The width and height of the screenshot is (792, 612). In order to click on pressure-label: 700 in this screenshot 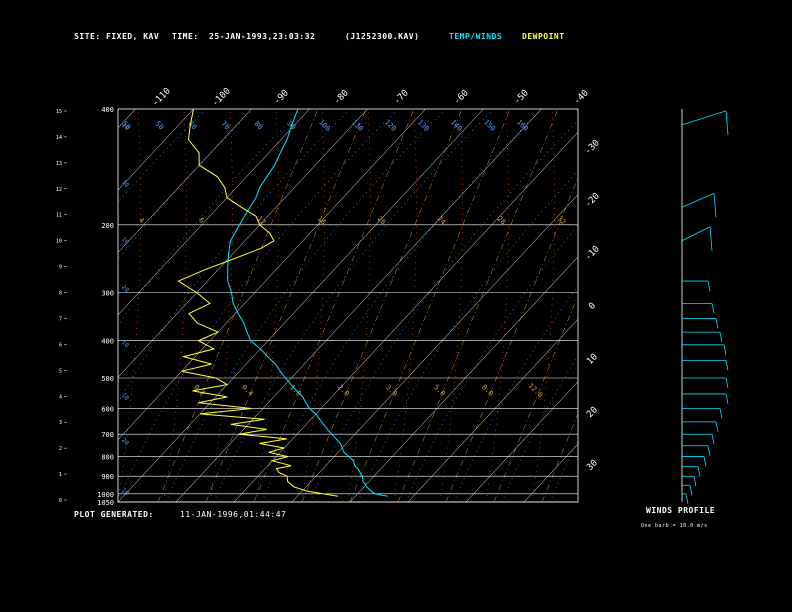, I will do `click(107, 435)`.